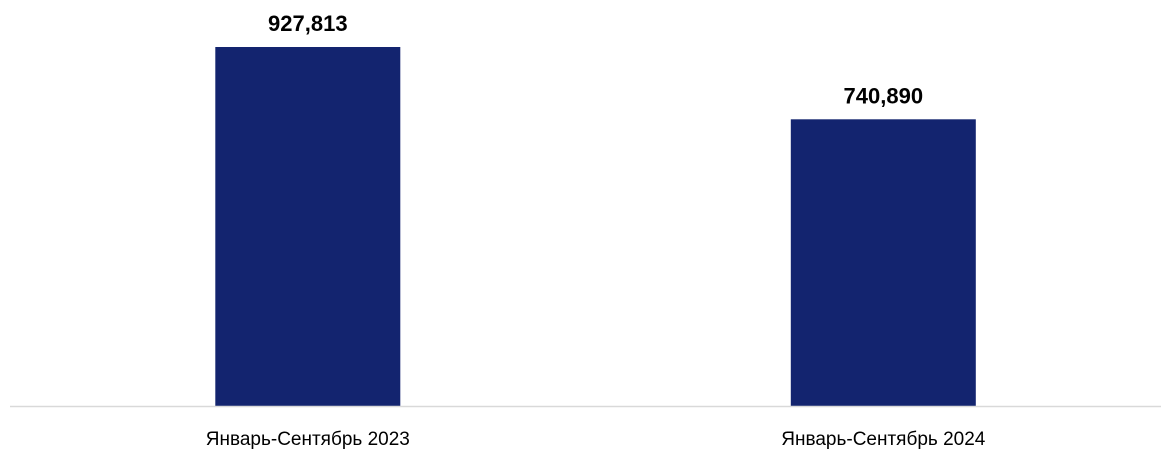  I want to click on data-label-2: 740,890, so click(884, 95).